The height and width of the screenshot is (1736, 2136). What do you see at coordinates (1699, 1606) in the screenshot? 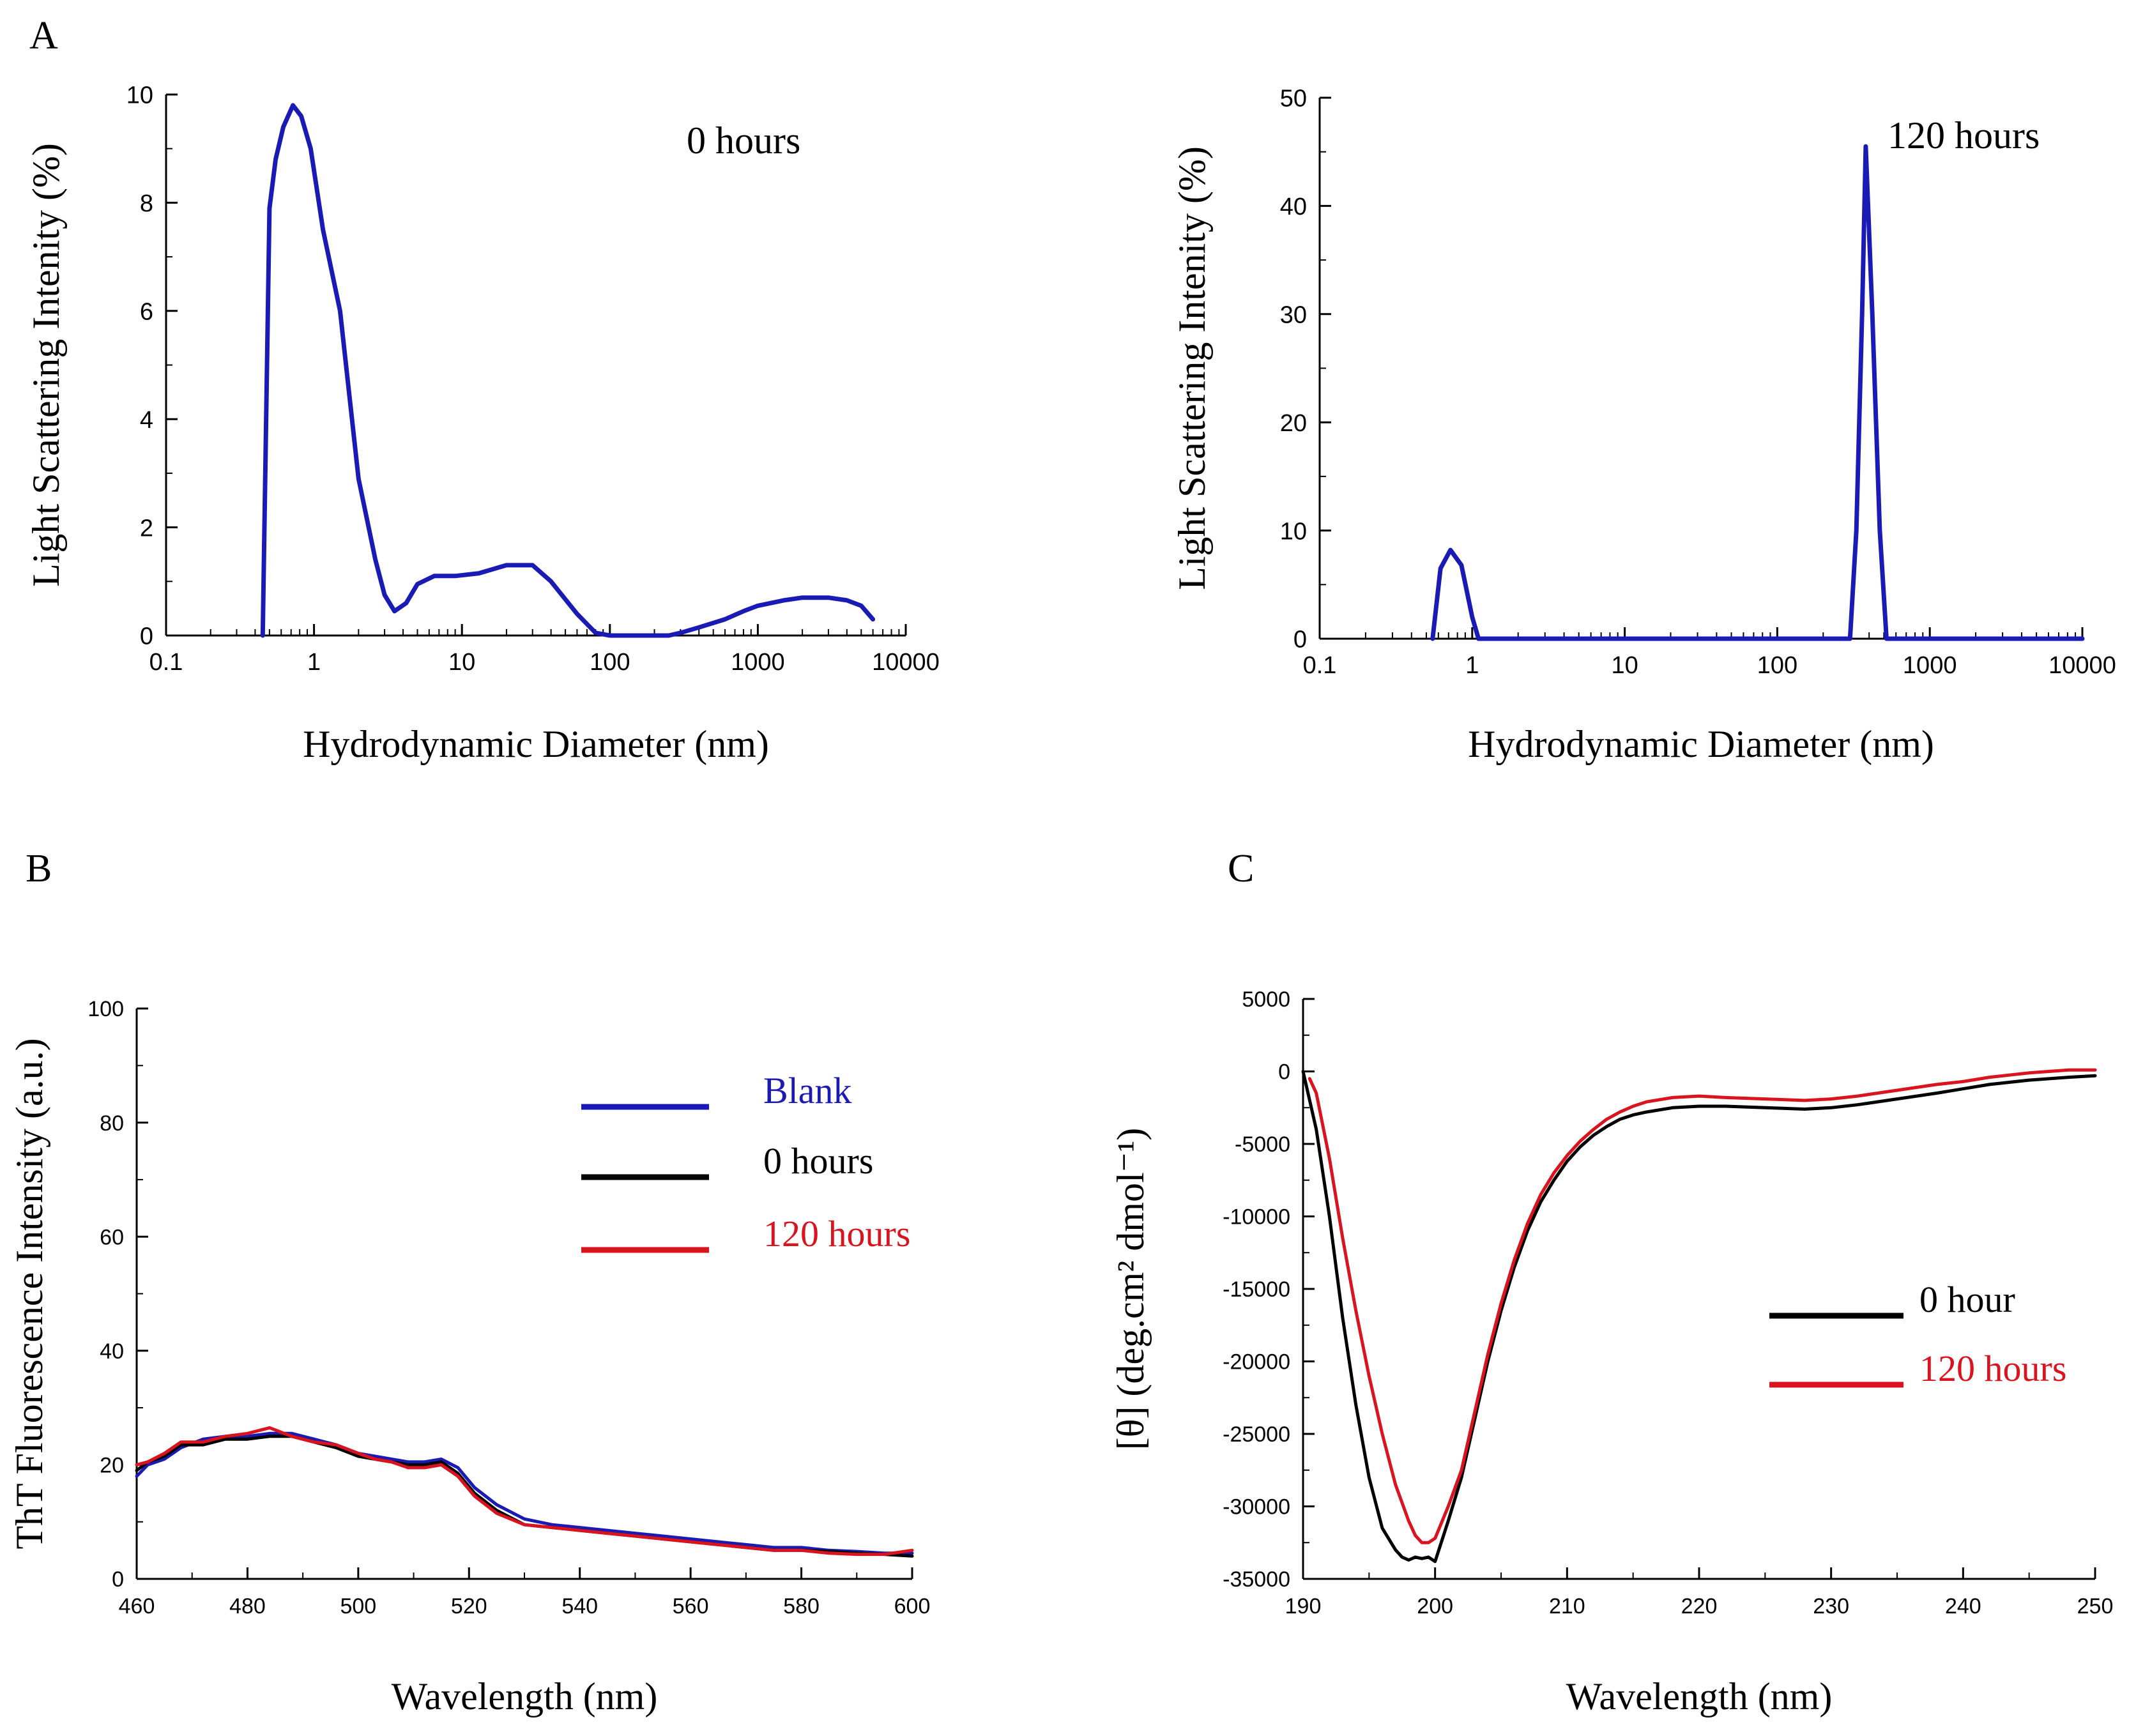
I see `x-tick-label: 220` at bounding box center [1699, 1606].